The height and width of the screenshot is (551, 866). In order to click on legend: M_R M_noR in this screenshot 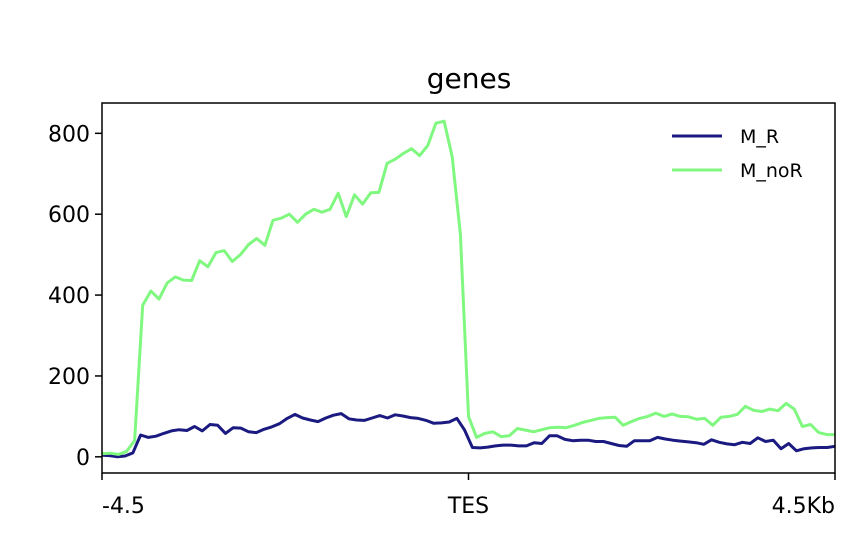, I will do `click(737, 154)`.